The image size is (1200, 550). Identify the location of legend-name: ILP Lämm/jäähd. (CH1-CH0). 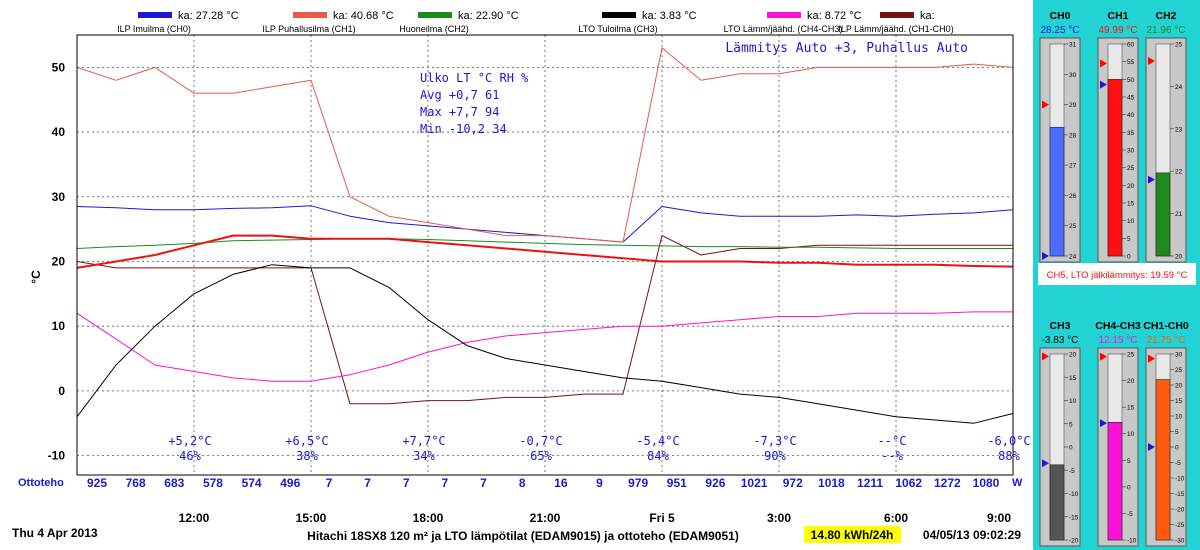
(895, 29).